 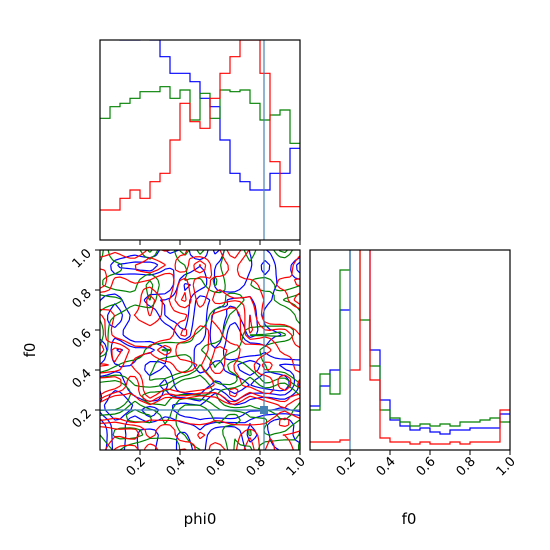 I want to click on phi0-histogram-red-series, so click(x=200, y=125).